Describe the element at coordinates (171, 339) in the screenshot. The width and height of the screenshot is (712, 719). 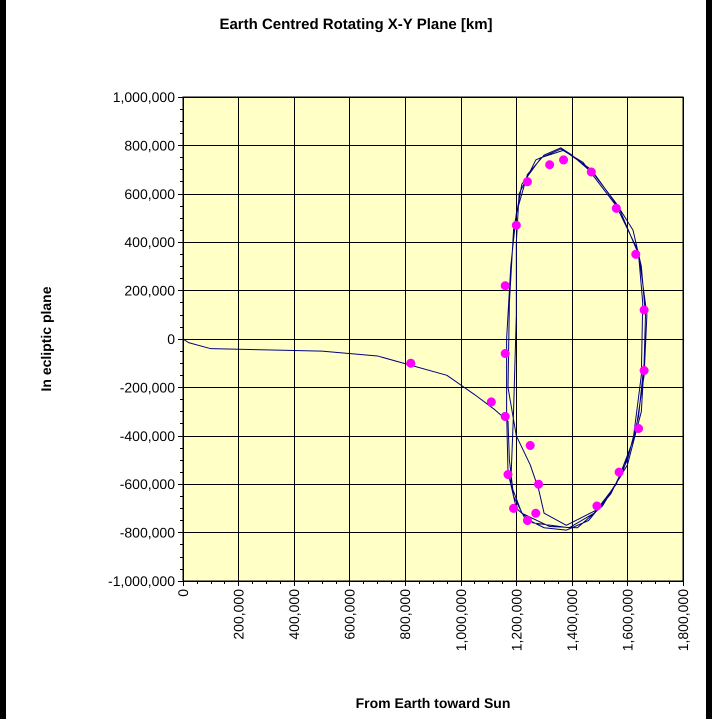
I see `y-tick-label: 0` at that location.